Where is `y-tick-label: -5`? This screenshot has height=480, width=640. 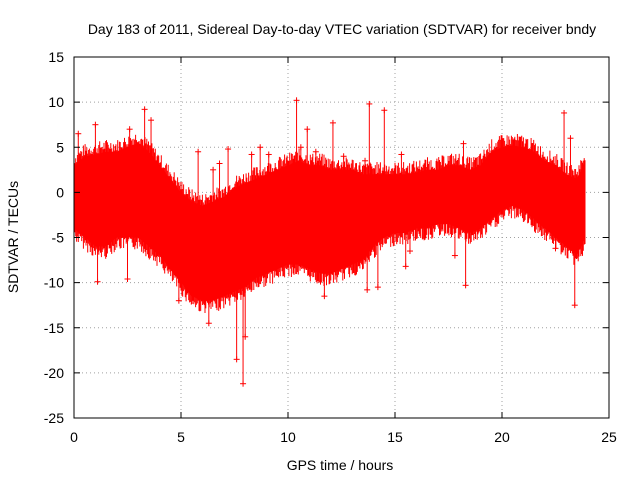 y-tick-label: -5 is located at coordinates (58, 238).